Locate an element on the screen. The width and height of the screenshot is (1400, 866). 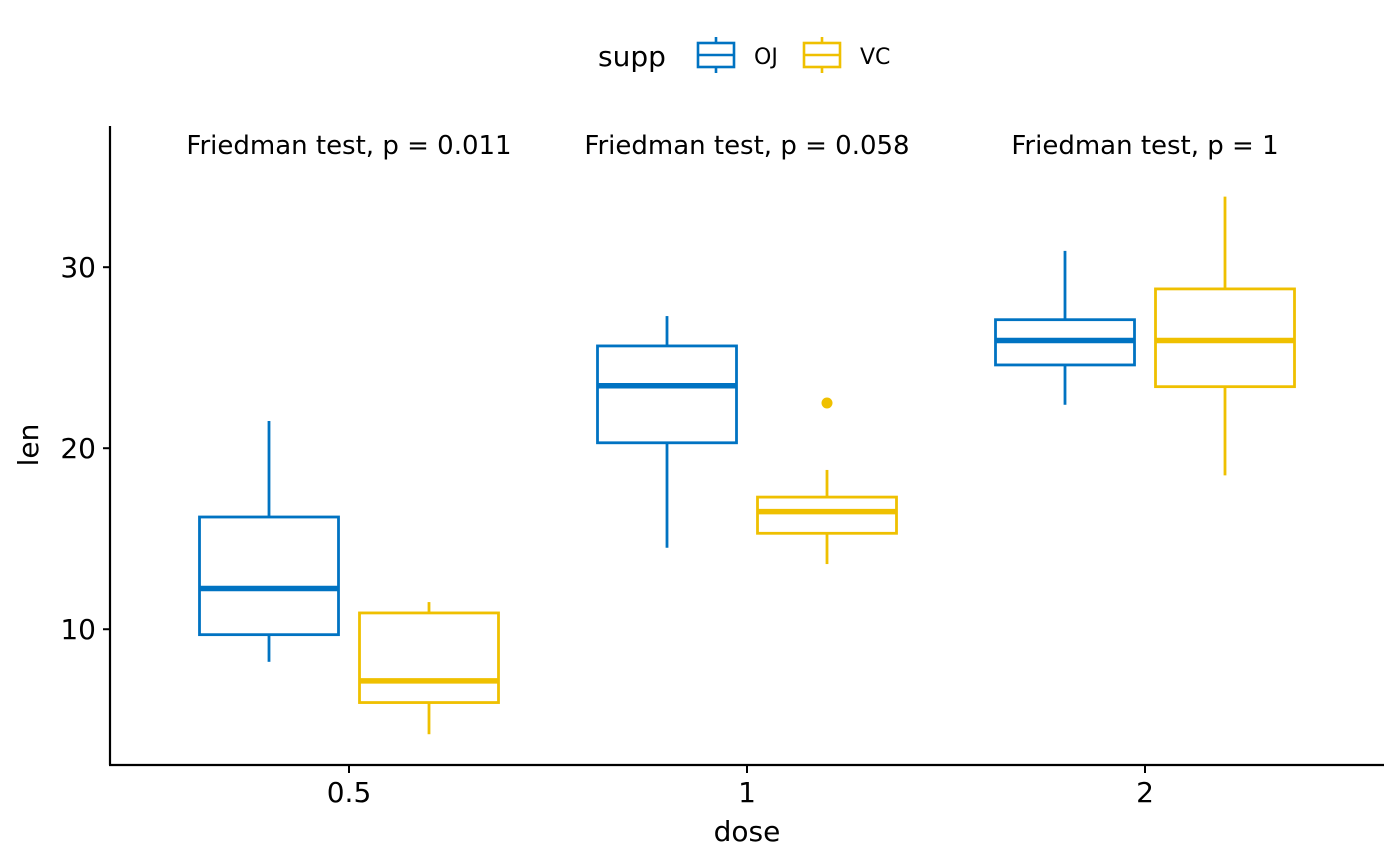
legend-item-OJ: OJ is located at coordinates (737, 55).